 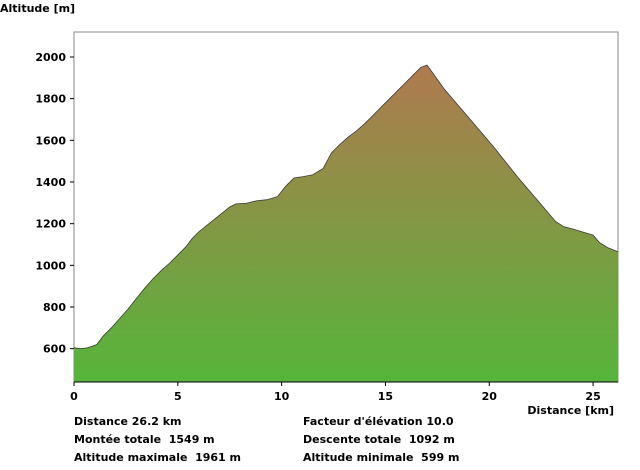 What do you see at coordinates (282, 396) in the screenshot?
I see `x-tick-label: 10` at bounding box center [282, 396].